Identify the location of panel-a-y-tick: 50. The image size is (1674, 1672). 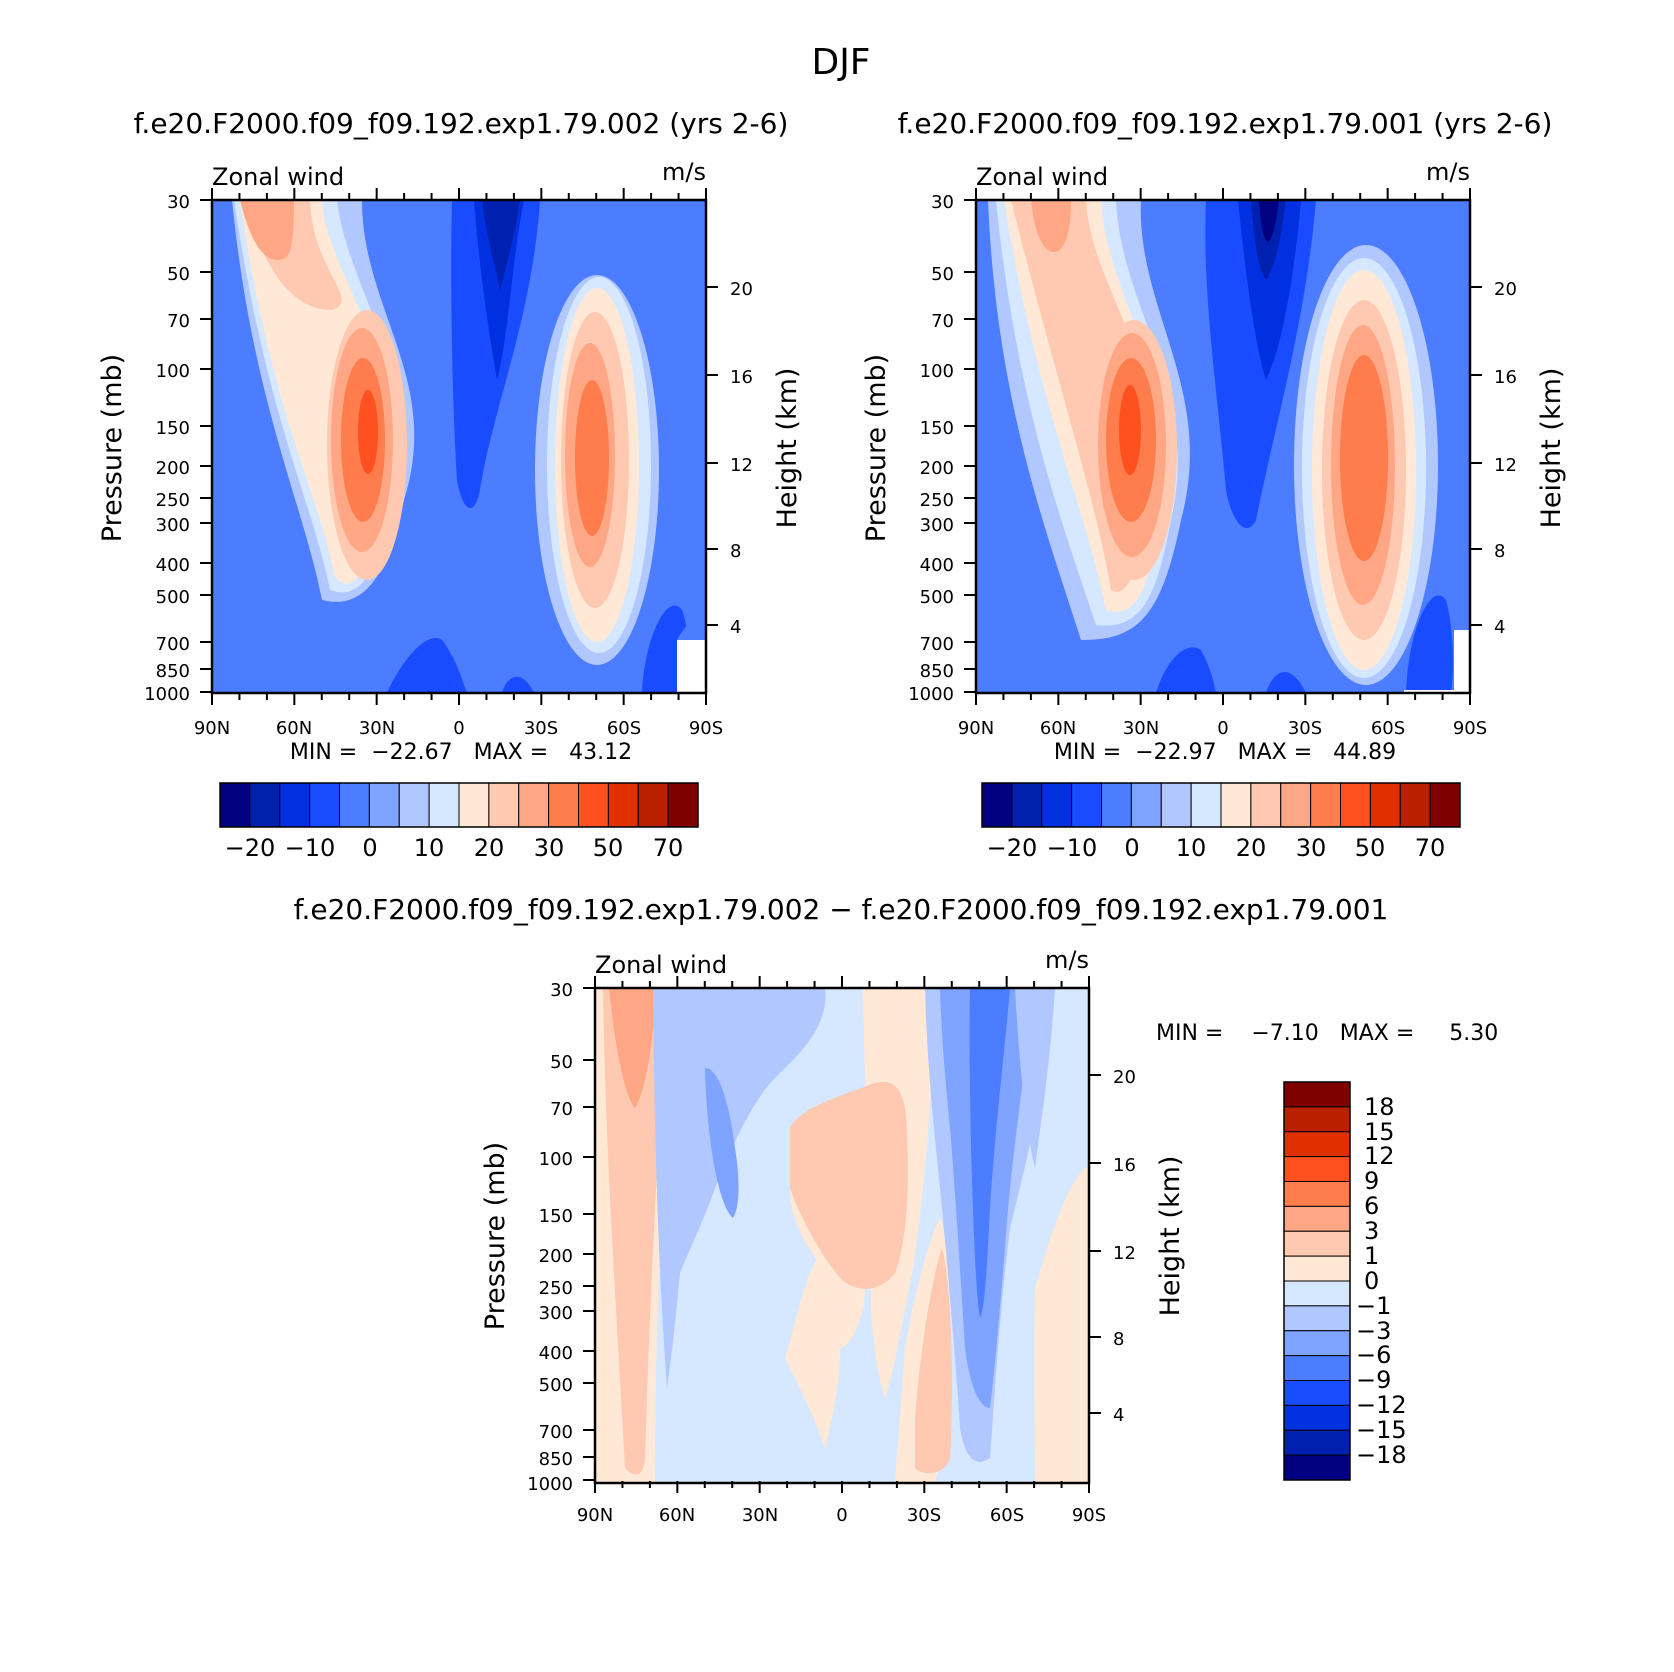
(178, 274).